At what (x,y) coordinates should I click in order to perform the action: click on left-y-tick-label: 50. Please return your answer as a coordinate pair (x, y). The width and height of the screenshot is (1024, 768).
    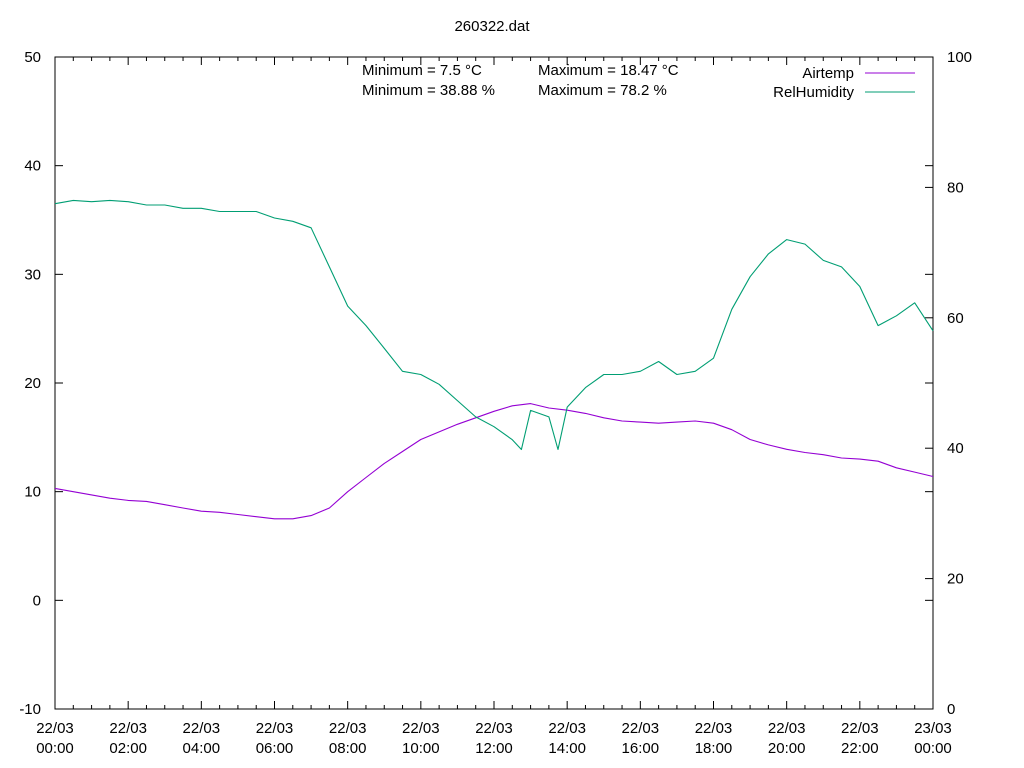
    Looking at the image, I should click on (32, 57).